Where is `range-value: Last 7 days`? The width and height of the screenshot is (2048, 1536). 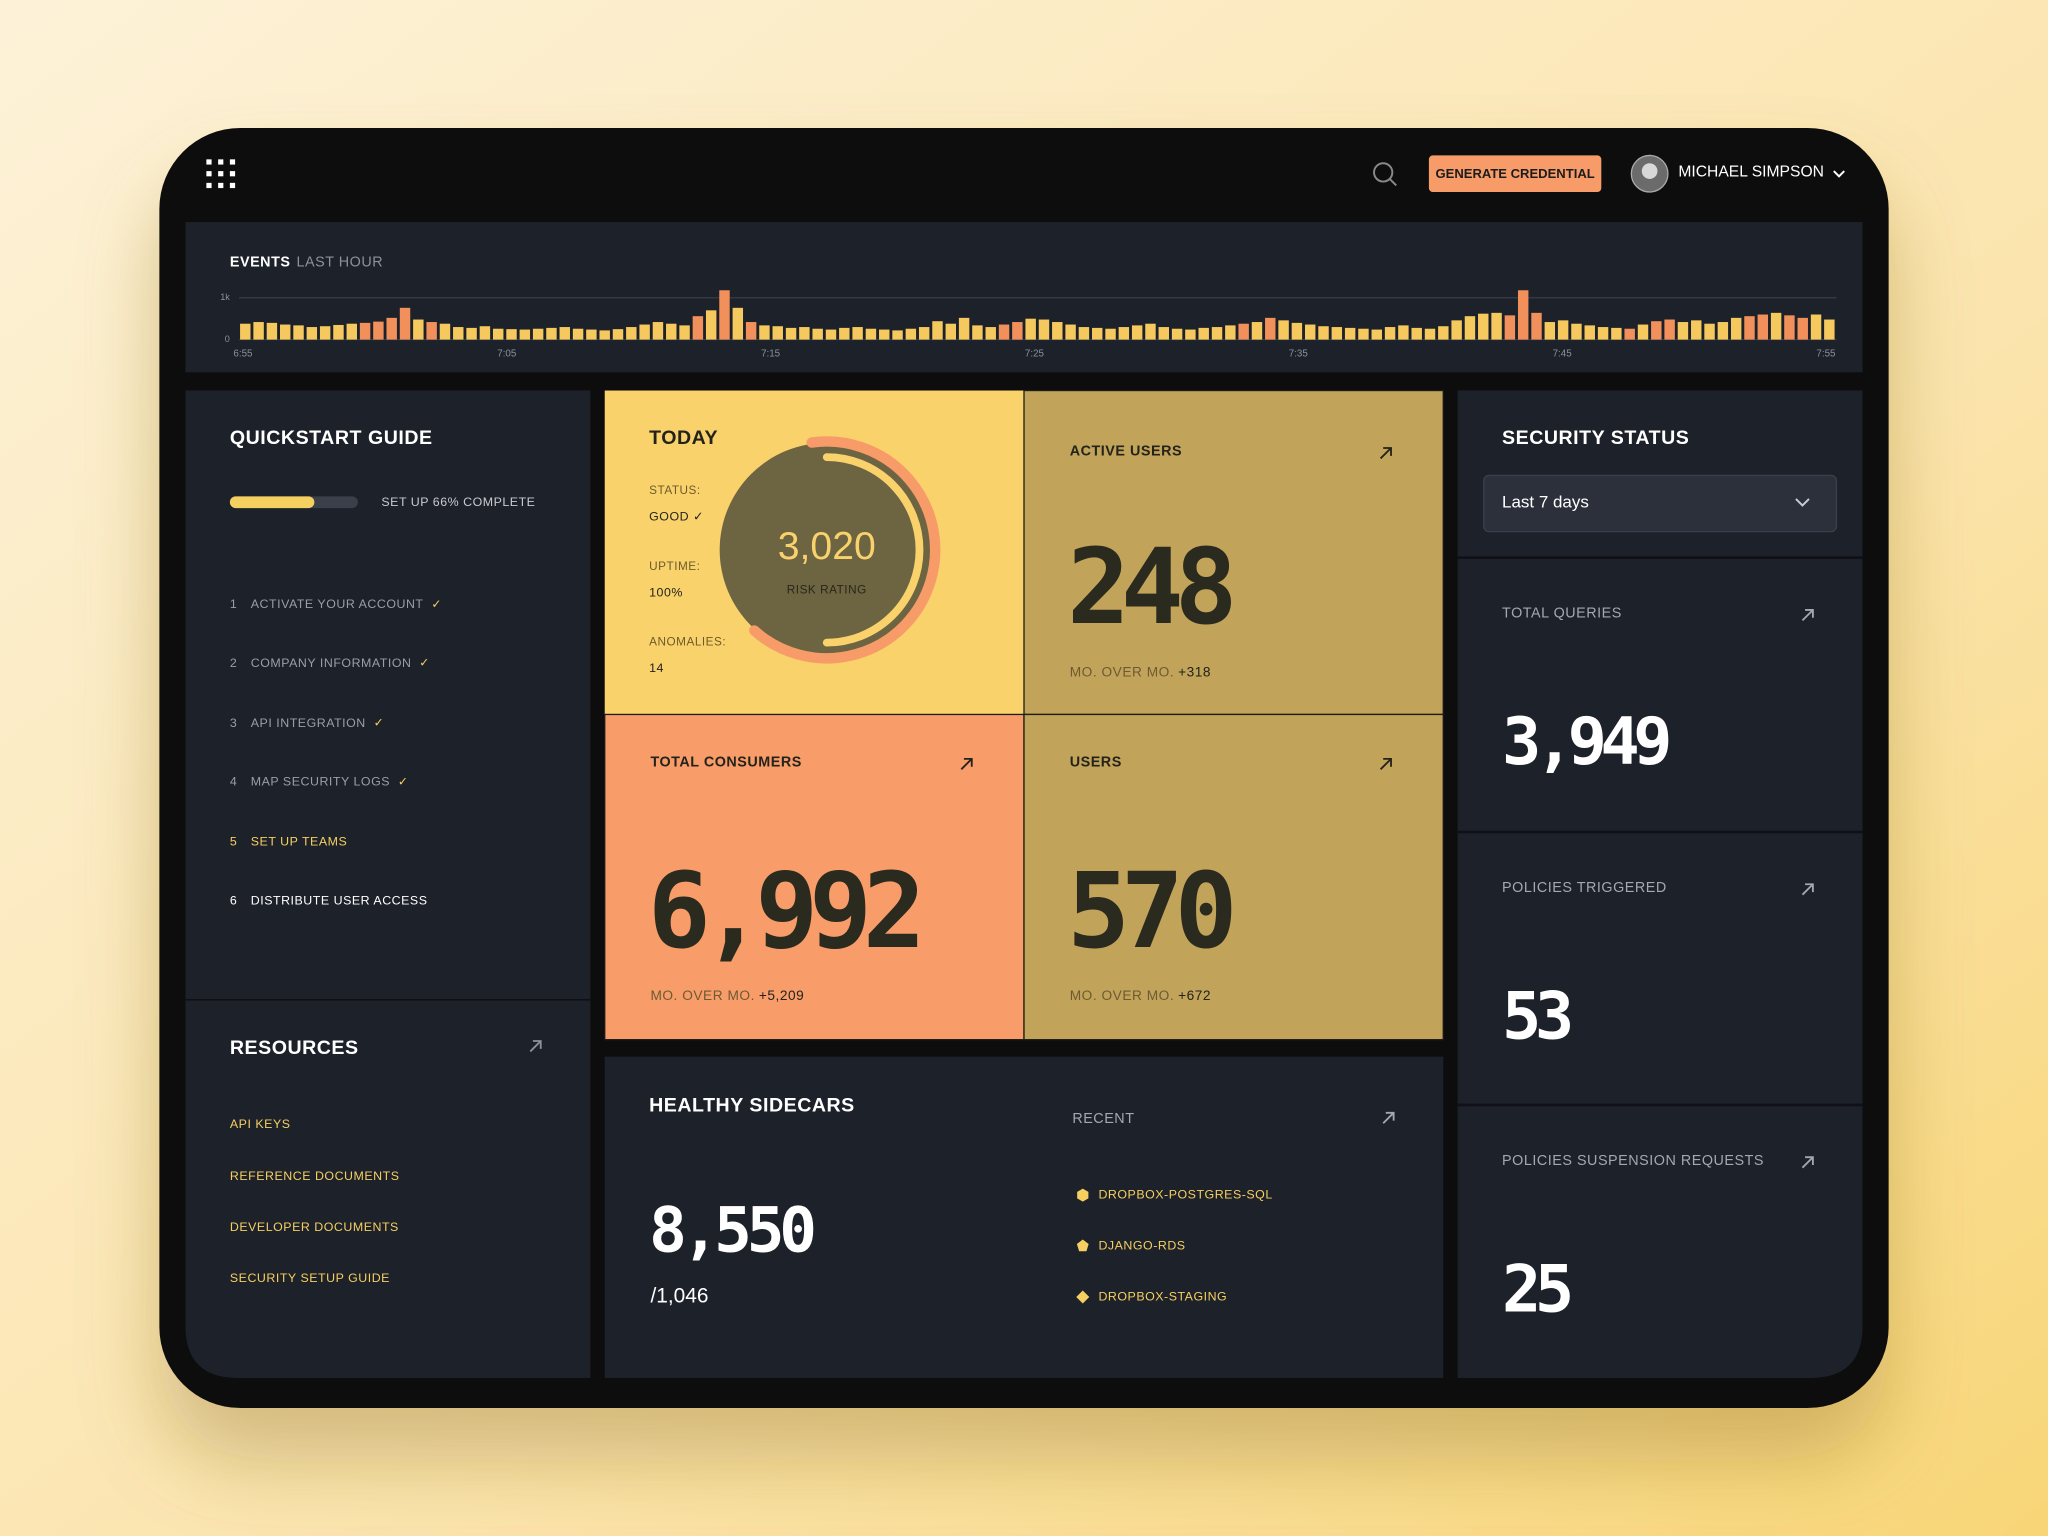
range-value: Last 7 days is located at coordinates (1545, 501).